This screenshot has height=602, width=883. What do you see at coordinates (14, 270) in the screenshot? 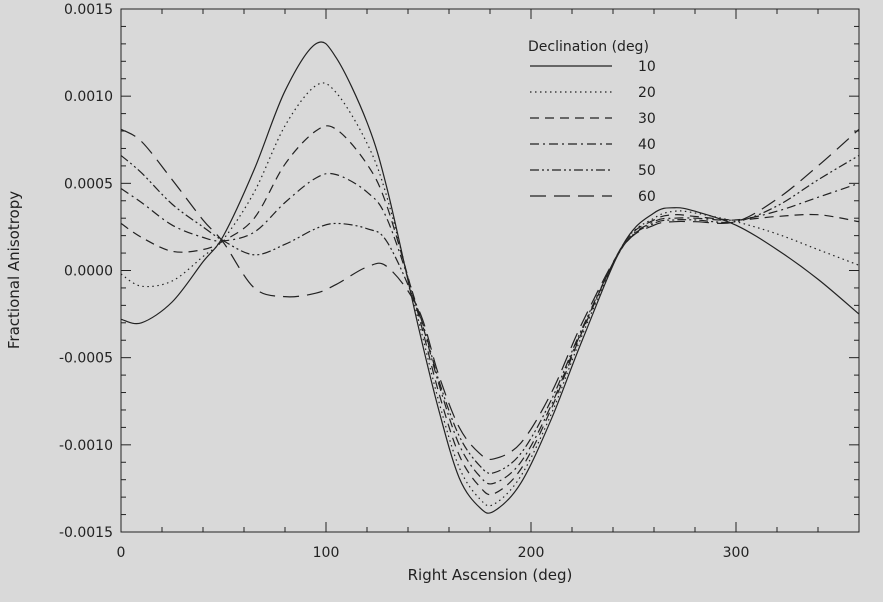
I see `y-axis-label: Fractional Anisotropy` at bounding box center [14, 270].